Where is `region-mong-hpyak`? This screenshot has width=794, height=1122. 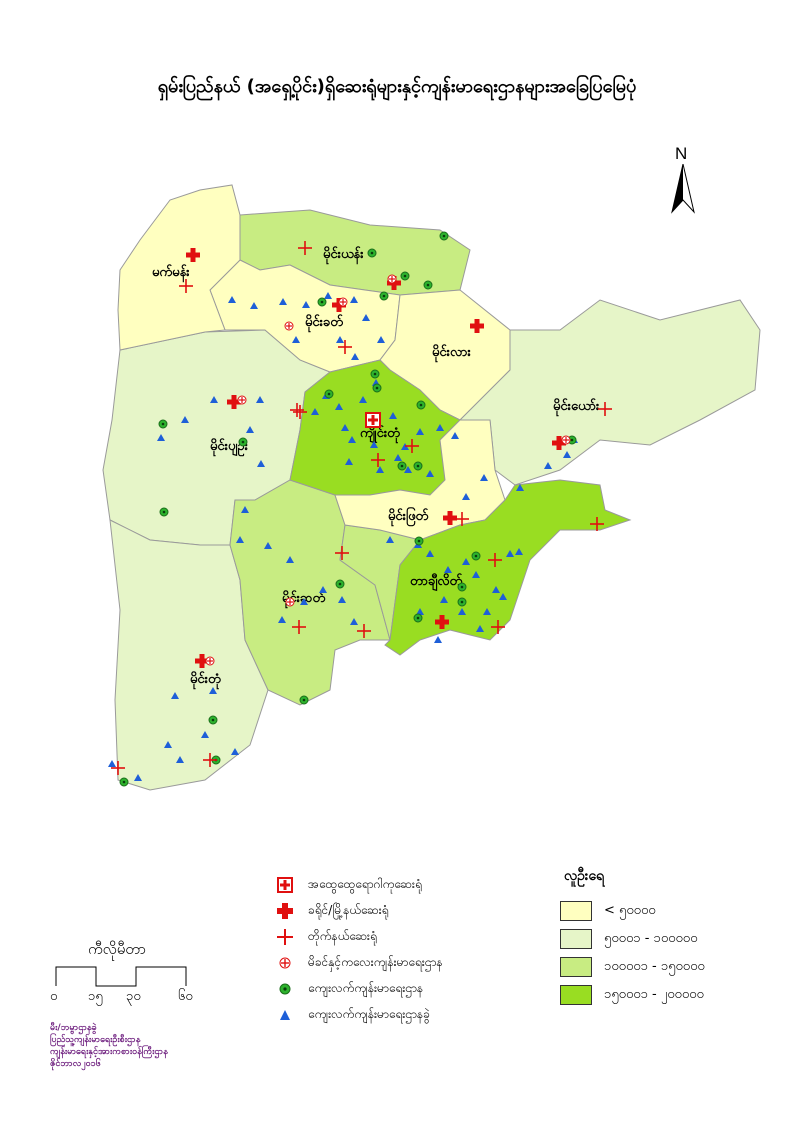
region-mong-hpyak is located at coordinates (420, 480).